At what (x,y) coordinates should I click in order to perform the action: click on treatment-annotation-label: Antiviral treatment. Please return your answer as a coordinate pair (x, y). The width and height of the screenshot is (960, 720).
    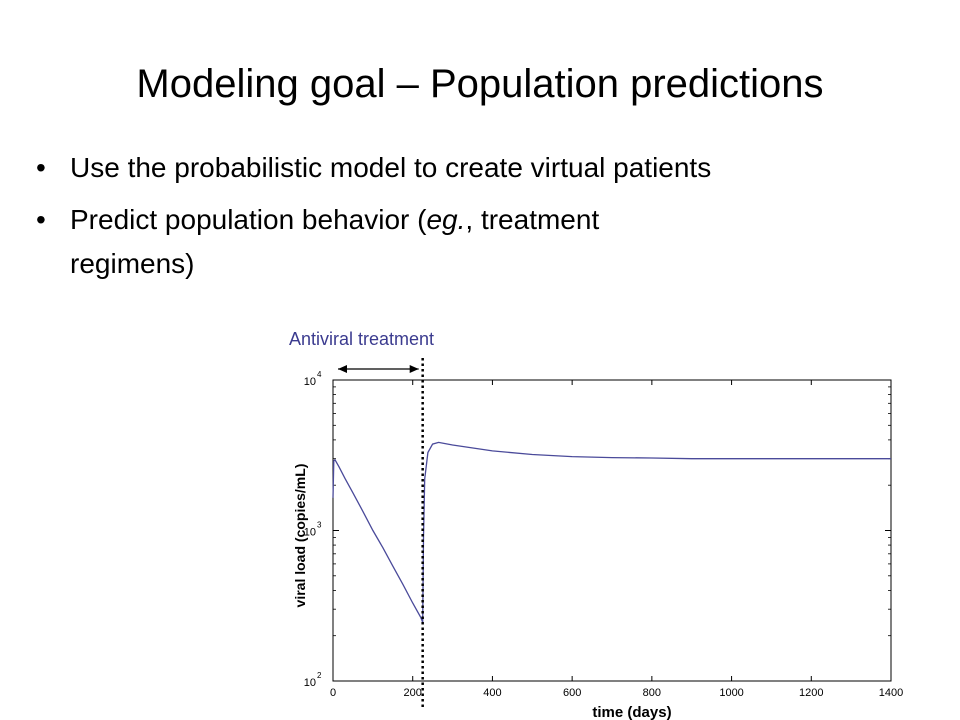
    Looking at the image, I should click on (362, 339).